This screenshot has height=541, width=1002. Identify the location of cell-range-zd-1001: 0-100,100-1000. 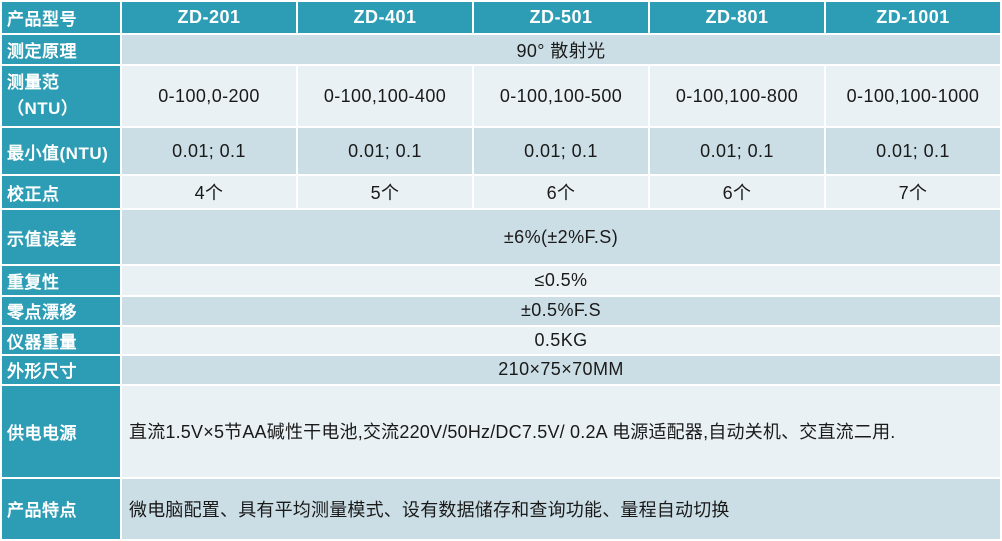
(913, 96).